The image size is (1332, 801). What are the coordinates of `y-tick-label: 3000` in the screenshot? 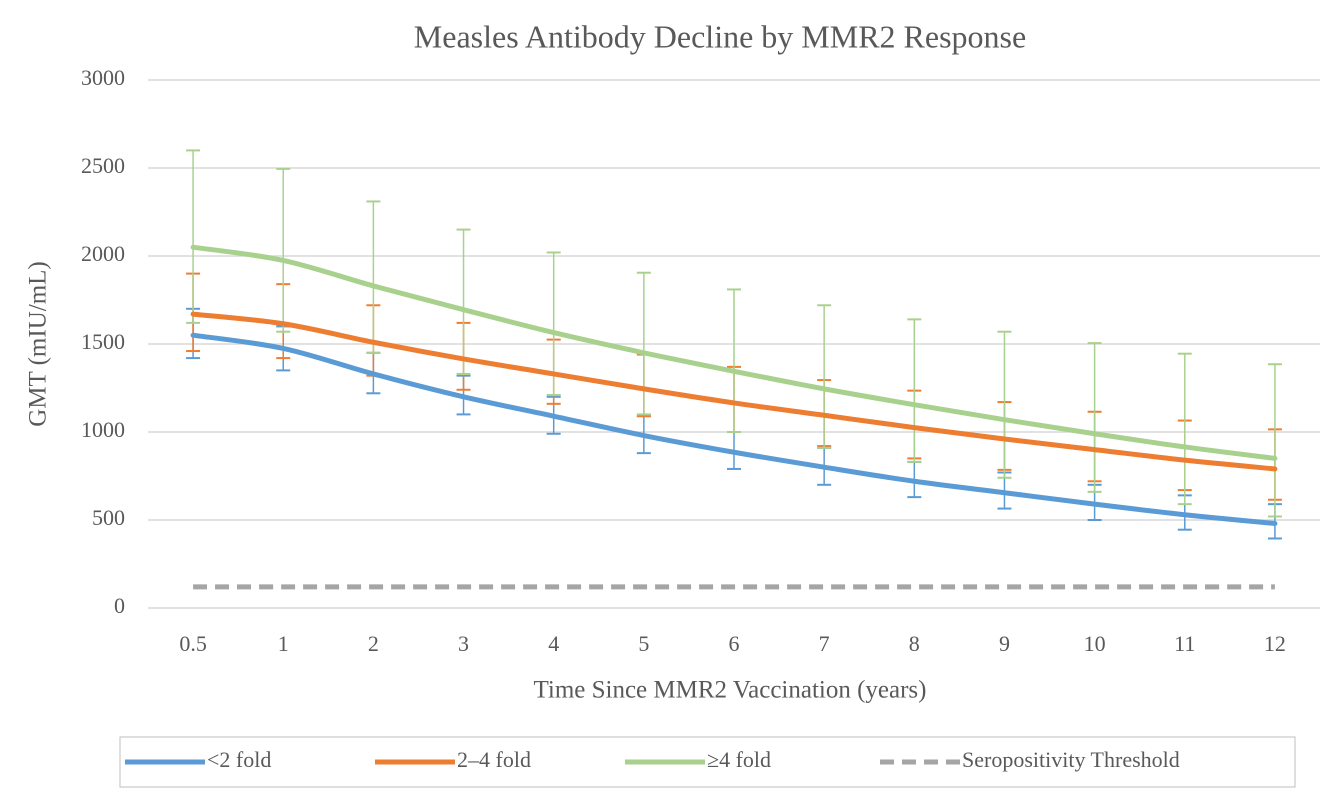 It's located at (103, 77).